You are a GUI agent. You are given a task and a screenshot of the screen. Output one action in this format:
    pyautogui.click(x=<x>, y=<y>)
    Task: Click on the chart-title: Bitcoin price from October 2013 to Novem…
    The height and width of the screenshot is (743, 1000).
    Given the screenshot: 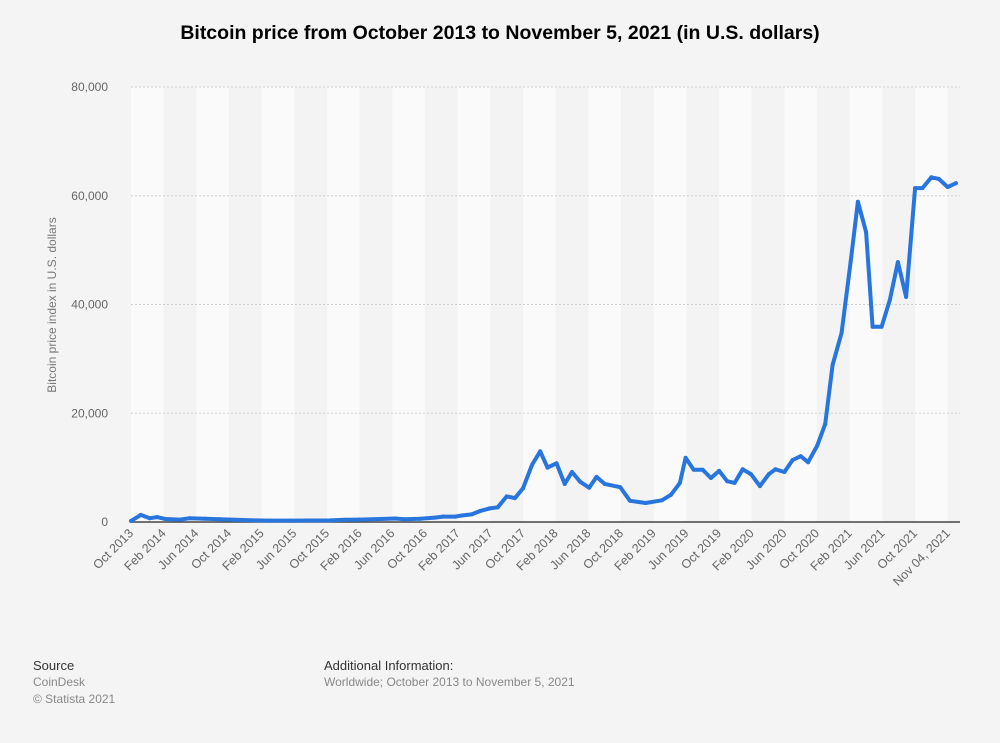 What is the action you would take?
    pyautogui.click(x=500, y=33)
    